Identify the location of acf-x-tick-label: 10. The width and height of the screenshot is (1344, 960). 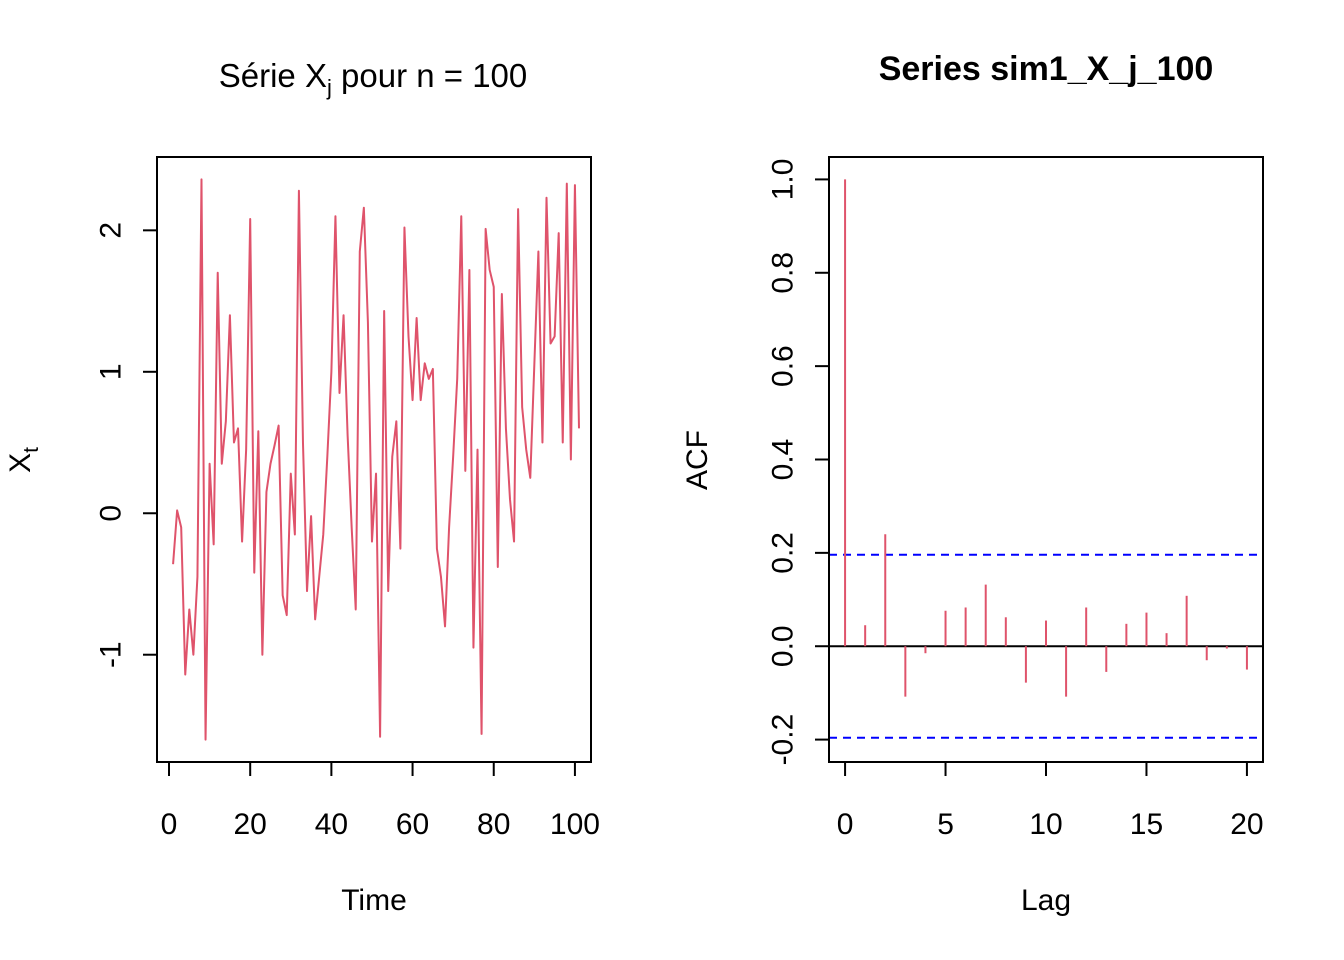
(1045, 824).